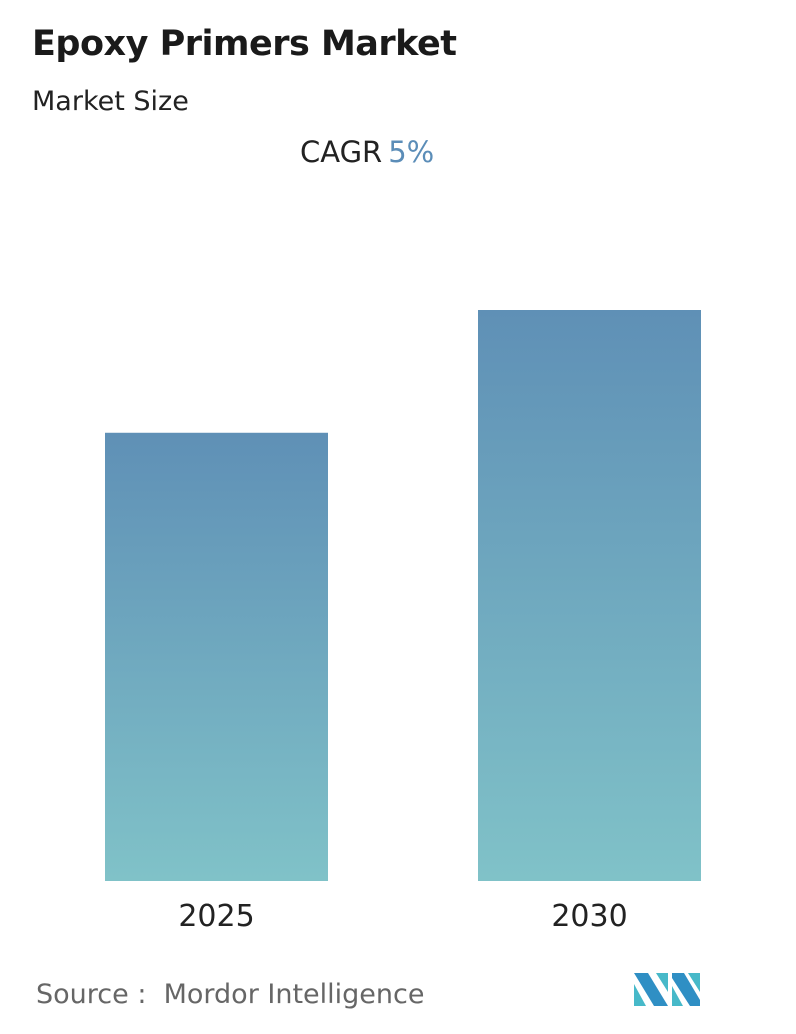 This screenshot has height=1034, width=796. Describe the element at coordinates (667, 989) in the screenshot. I see `mordor-logo` at that location.